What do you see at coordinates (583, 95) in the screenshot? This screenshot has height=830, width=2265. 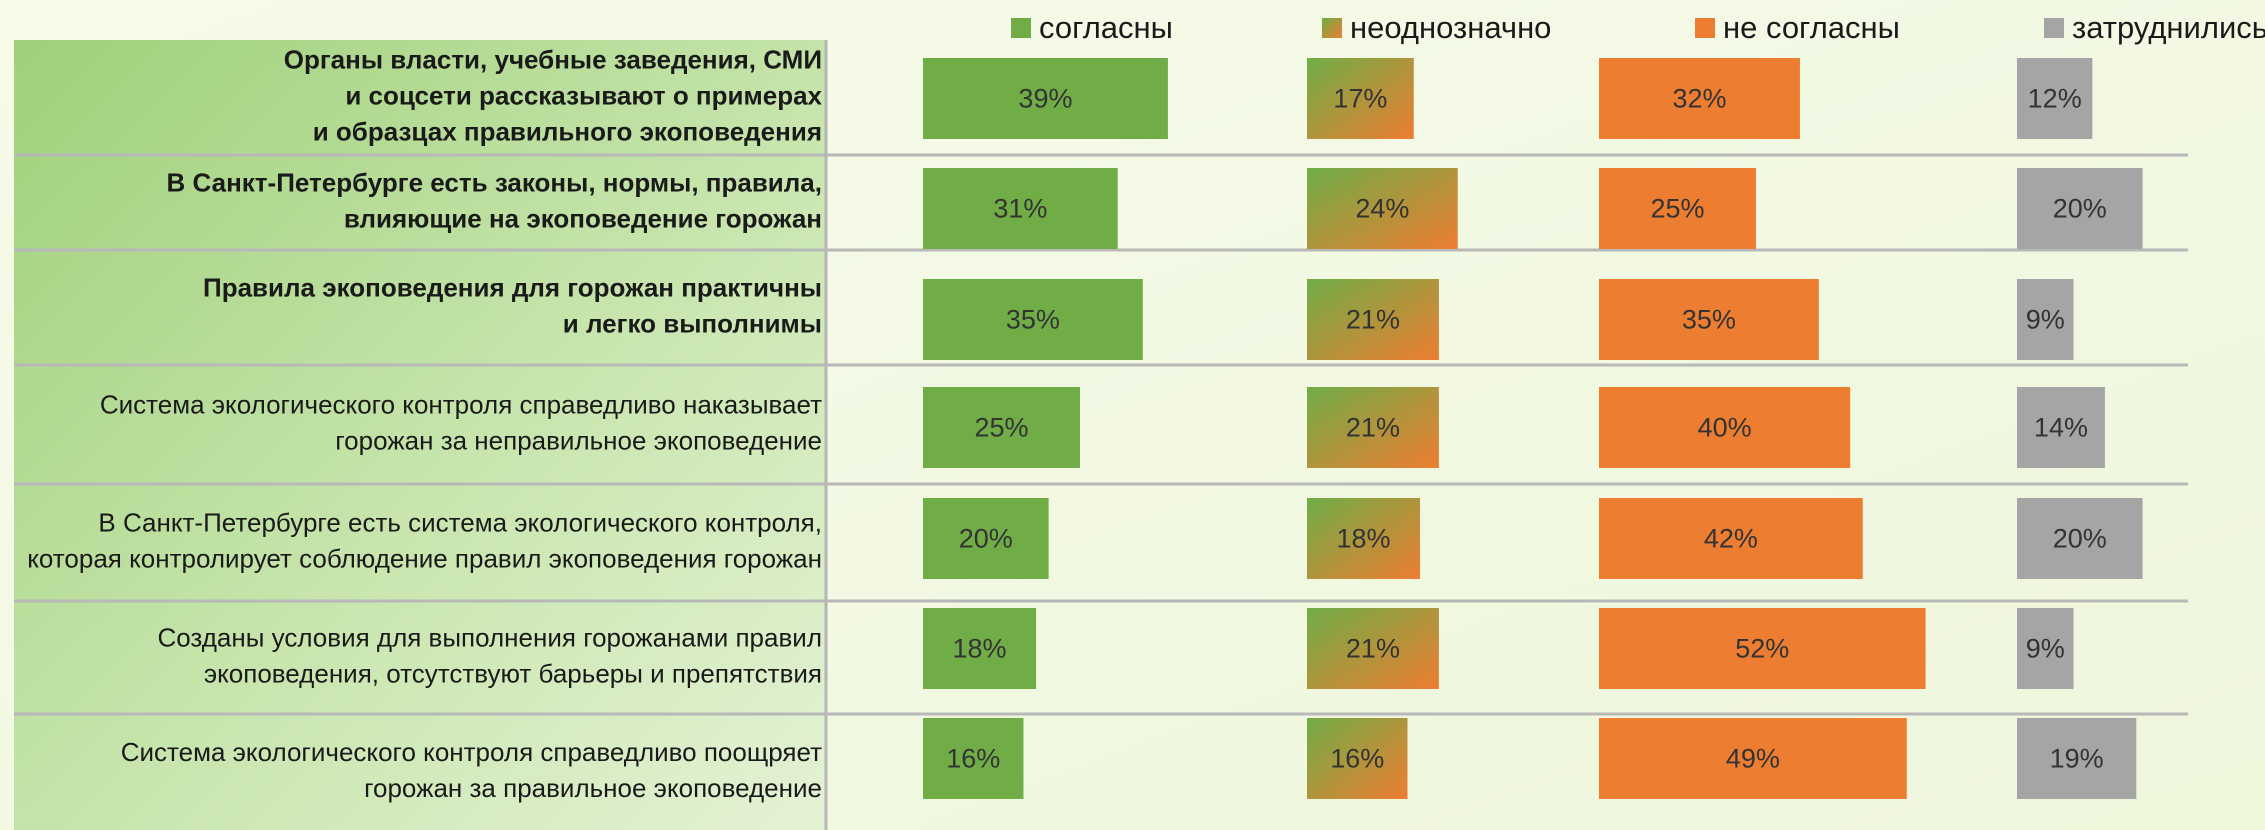 I see `category-label: и соцсети рассказывают о примерах` at bounding box center [583, 95].